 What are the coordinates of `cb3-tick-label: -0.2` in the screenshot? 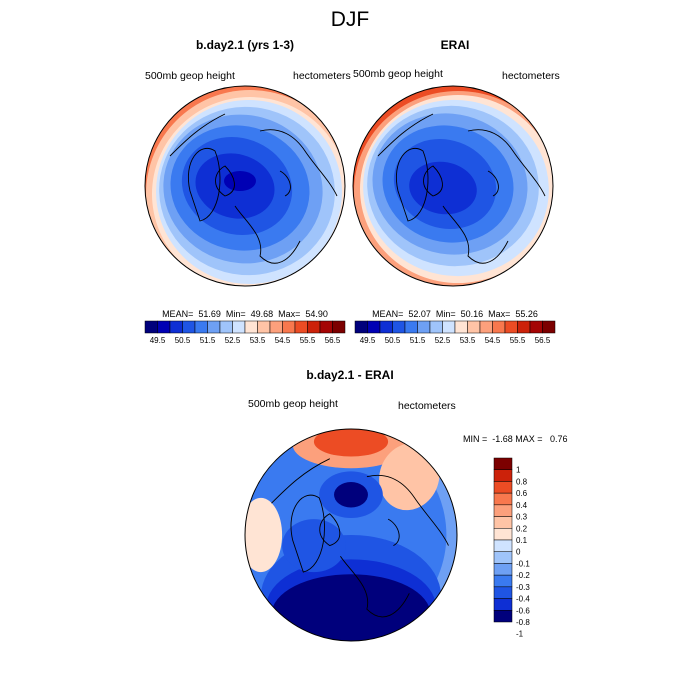 It's located at (523, 575).